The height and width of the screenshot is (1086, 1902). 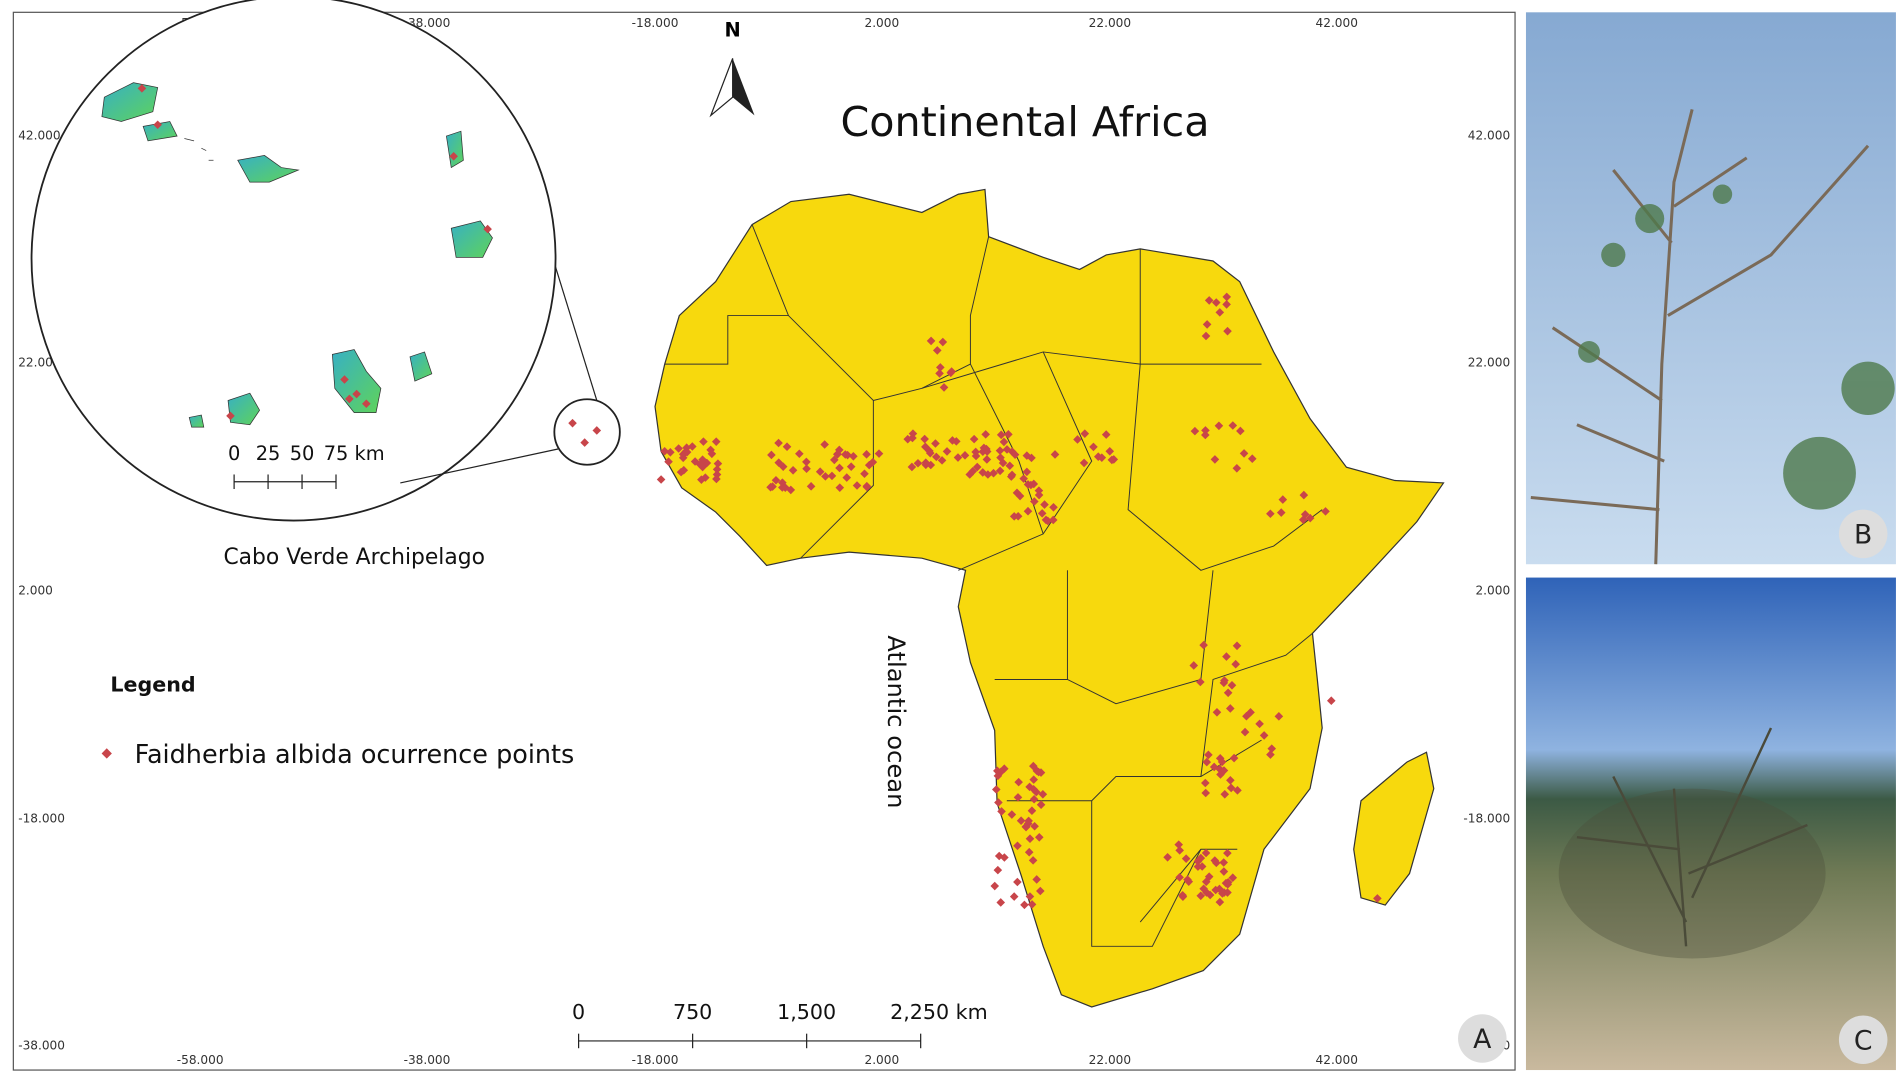 What do you see at coordinates (297, 255) in the screenshot?
I see `islands` at bounding box center [297, 255].